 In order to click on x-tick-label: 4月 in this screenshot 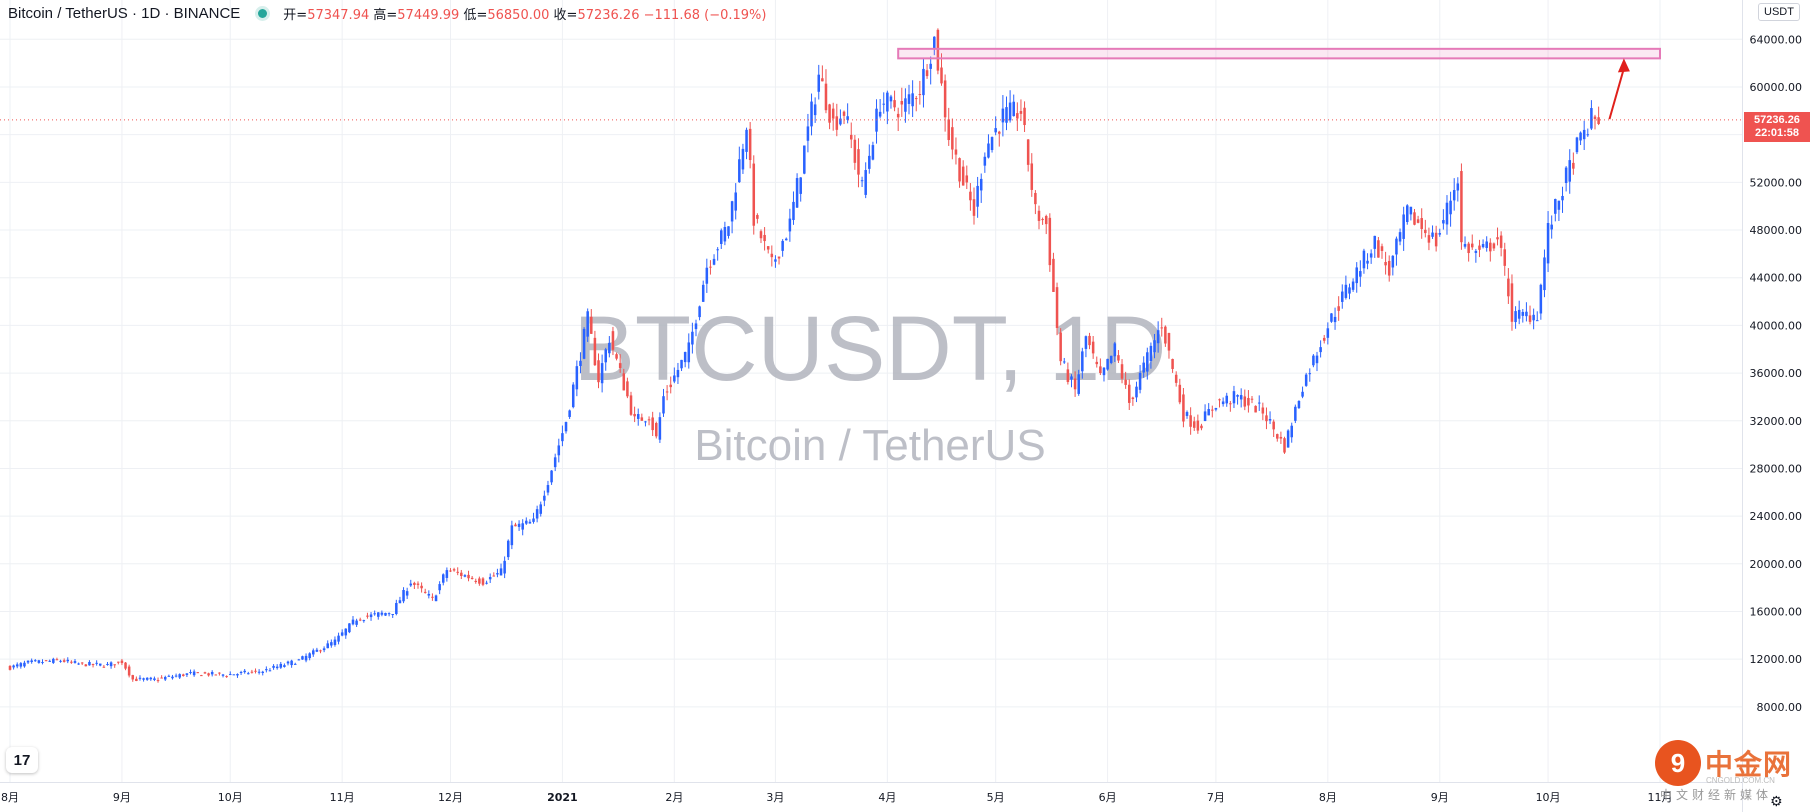, I will do `click(887, 797)`.